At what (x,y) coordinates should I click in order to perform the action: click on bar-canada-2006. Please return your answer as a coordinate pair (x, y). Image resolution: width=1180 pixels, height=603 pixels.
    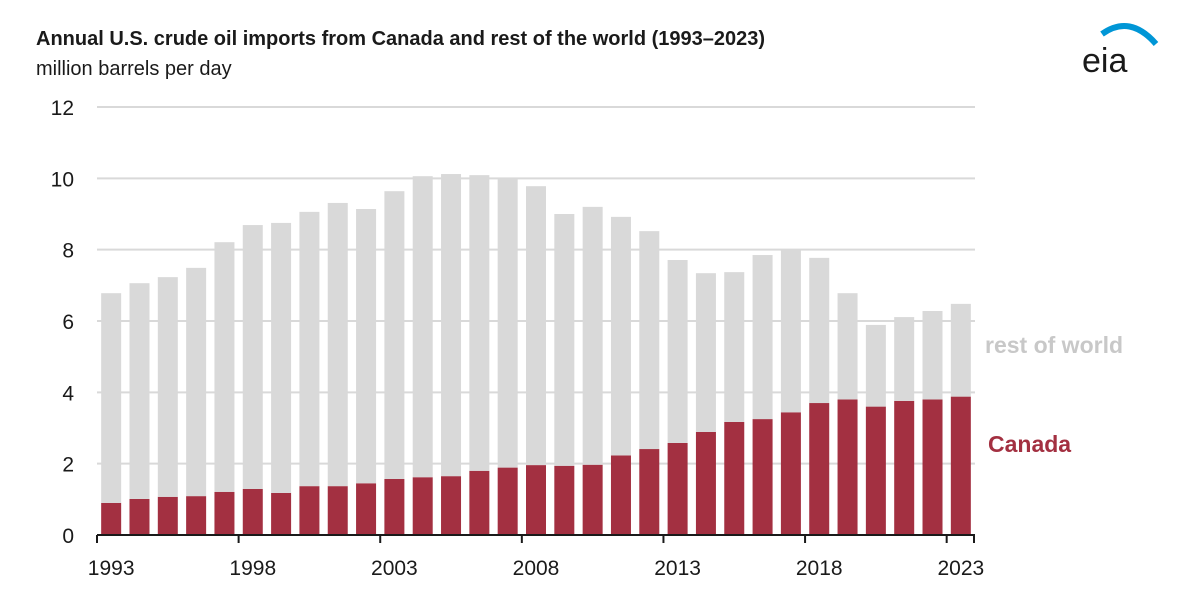
    Looking at the image, I should click on (479, 502).